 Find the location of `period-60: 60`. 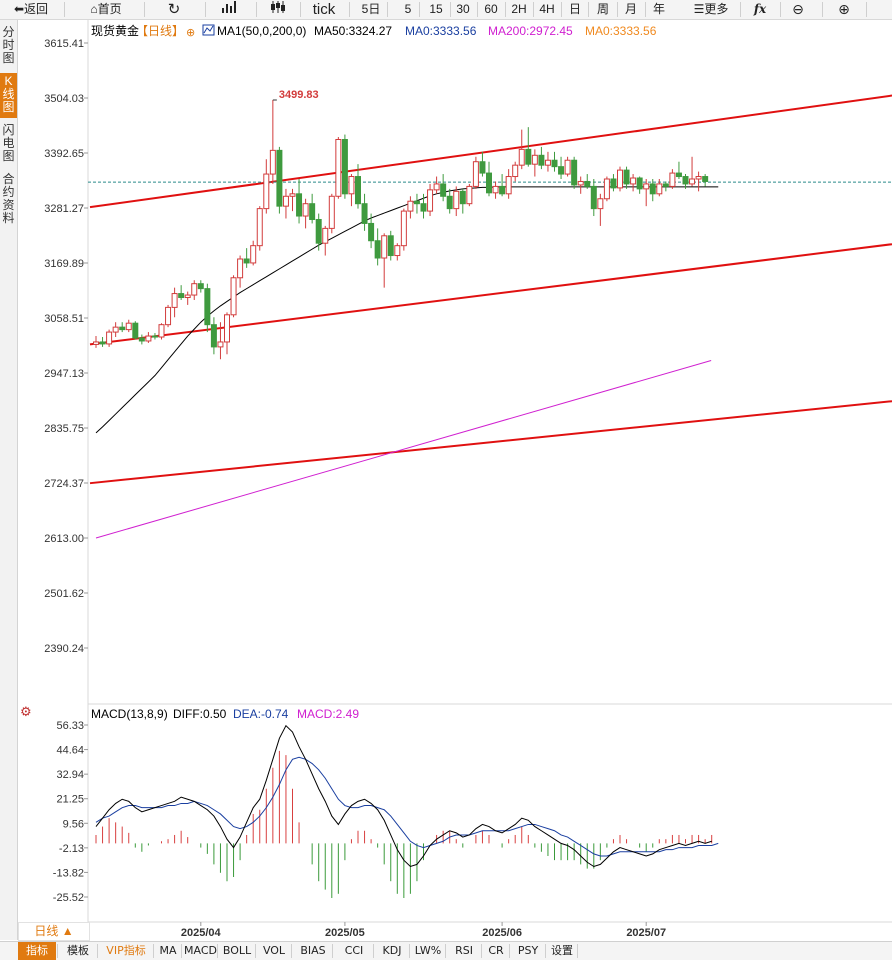

period-60: 60 is located at coordinates (491, 9).